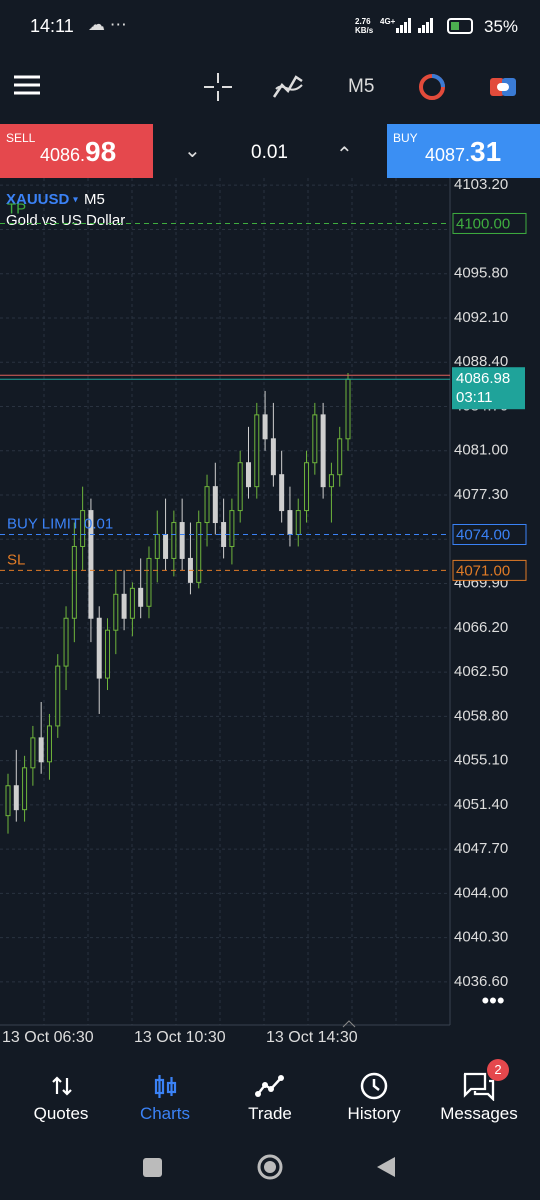 This screenshot has height=1200, width=540. I want to click on symbol-dropdown: ▾, so click(75, 200).